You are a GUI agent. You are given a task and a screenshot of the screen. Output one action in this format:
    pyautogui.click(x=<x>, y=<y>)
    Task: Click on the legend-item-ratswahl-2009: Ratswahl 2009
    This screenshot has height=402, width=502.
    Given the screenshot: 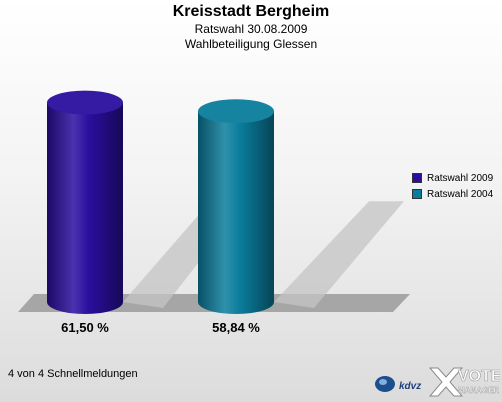 What is the action you would take?
    pyautogui.click(x=452, y=178)
    